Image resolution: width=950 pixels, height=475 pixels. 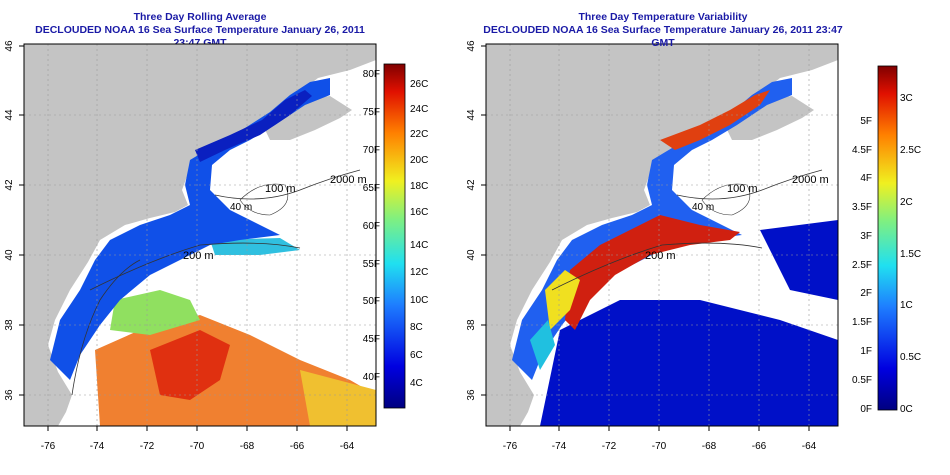 I want to click on left-cb-c-label: 16C, so click(x=419, y=212).